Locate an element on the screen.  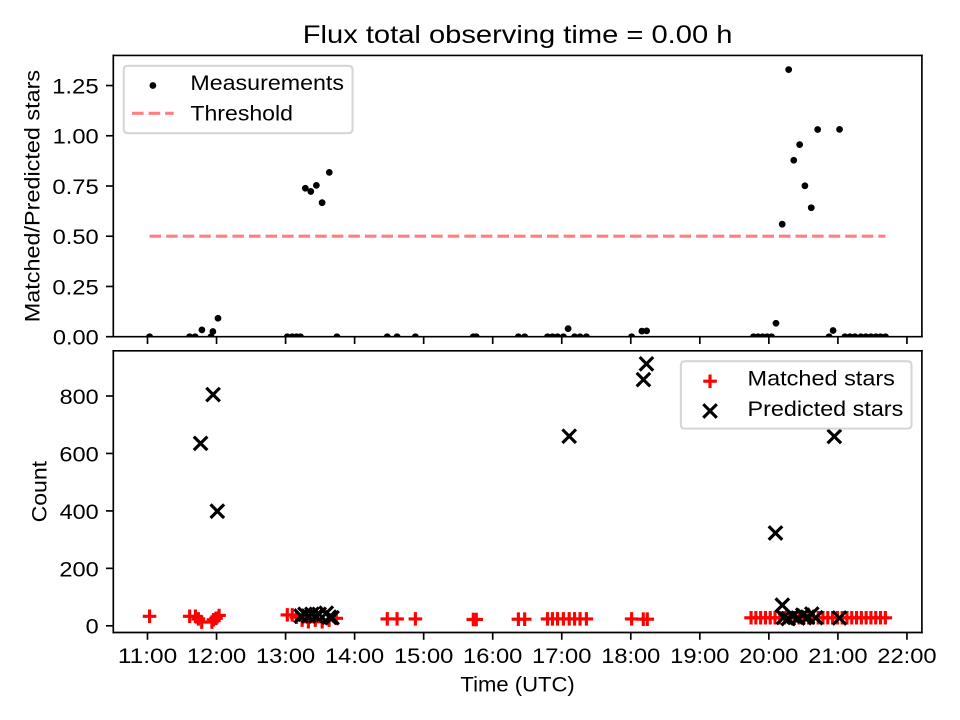
svg-text: 800 is located at coordinates (79, 397).